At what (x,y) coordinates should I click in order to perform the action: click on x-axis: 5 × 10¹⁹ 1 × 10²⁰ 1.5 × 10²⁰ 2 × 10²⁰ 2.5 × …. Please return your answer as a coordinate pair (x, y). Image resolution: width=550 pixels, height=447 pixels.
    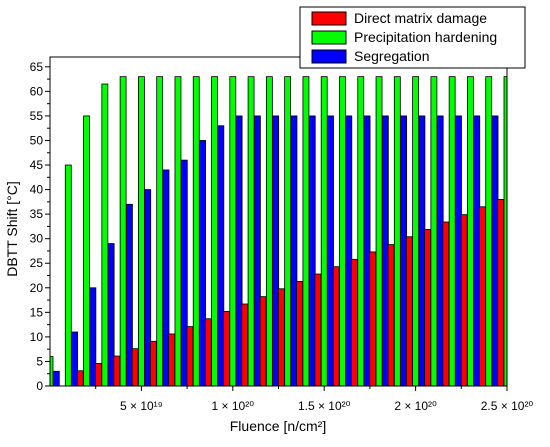
    Looking at the image, I should click on (314, 399).